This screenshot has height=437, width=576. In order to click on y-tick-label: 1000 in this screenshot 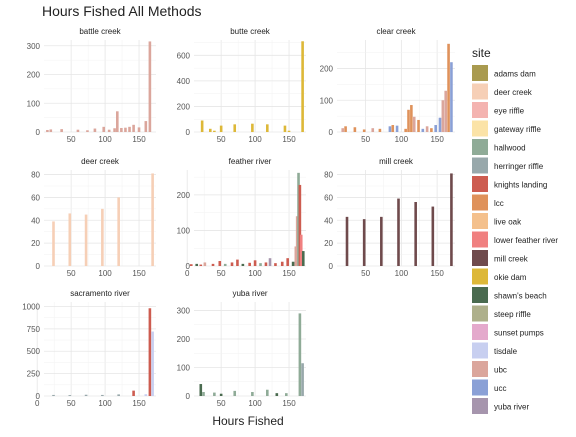, I will do `click(31, 306)`.